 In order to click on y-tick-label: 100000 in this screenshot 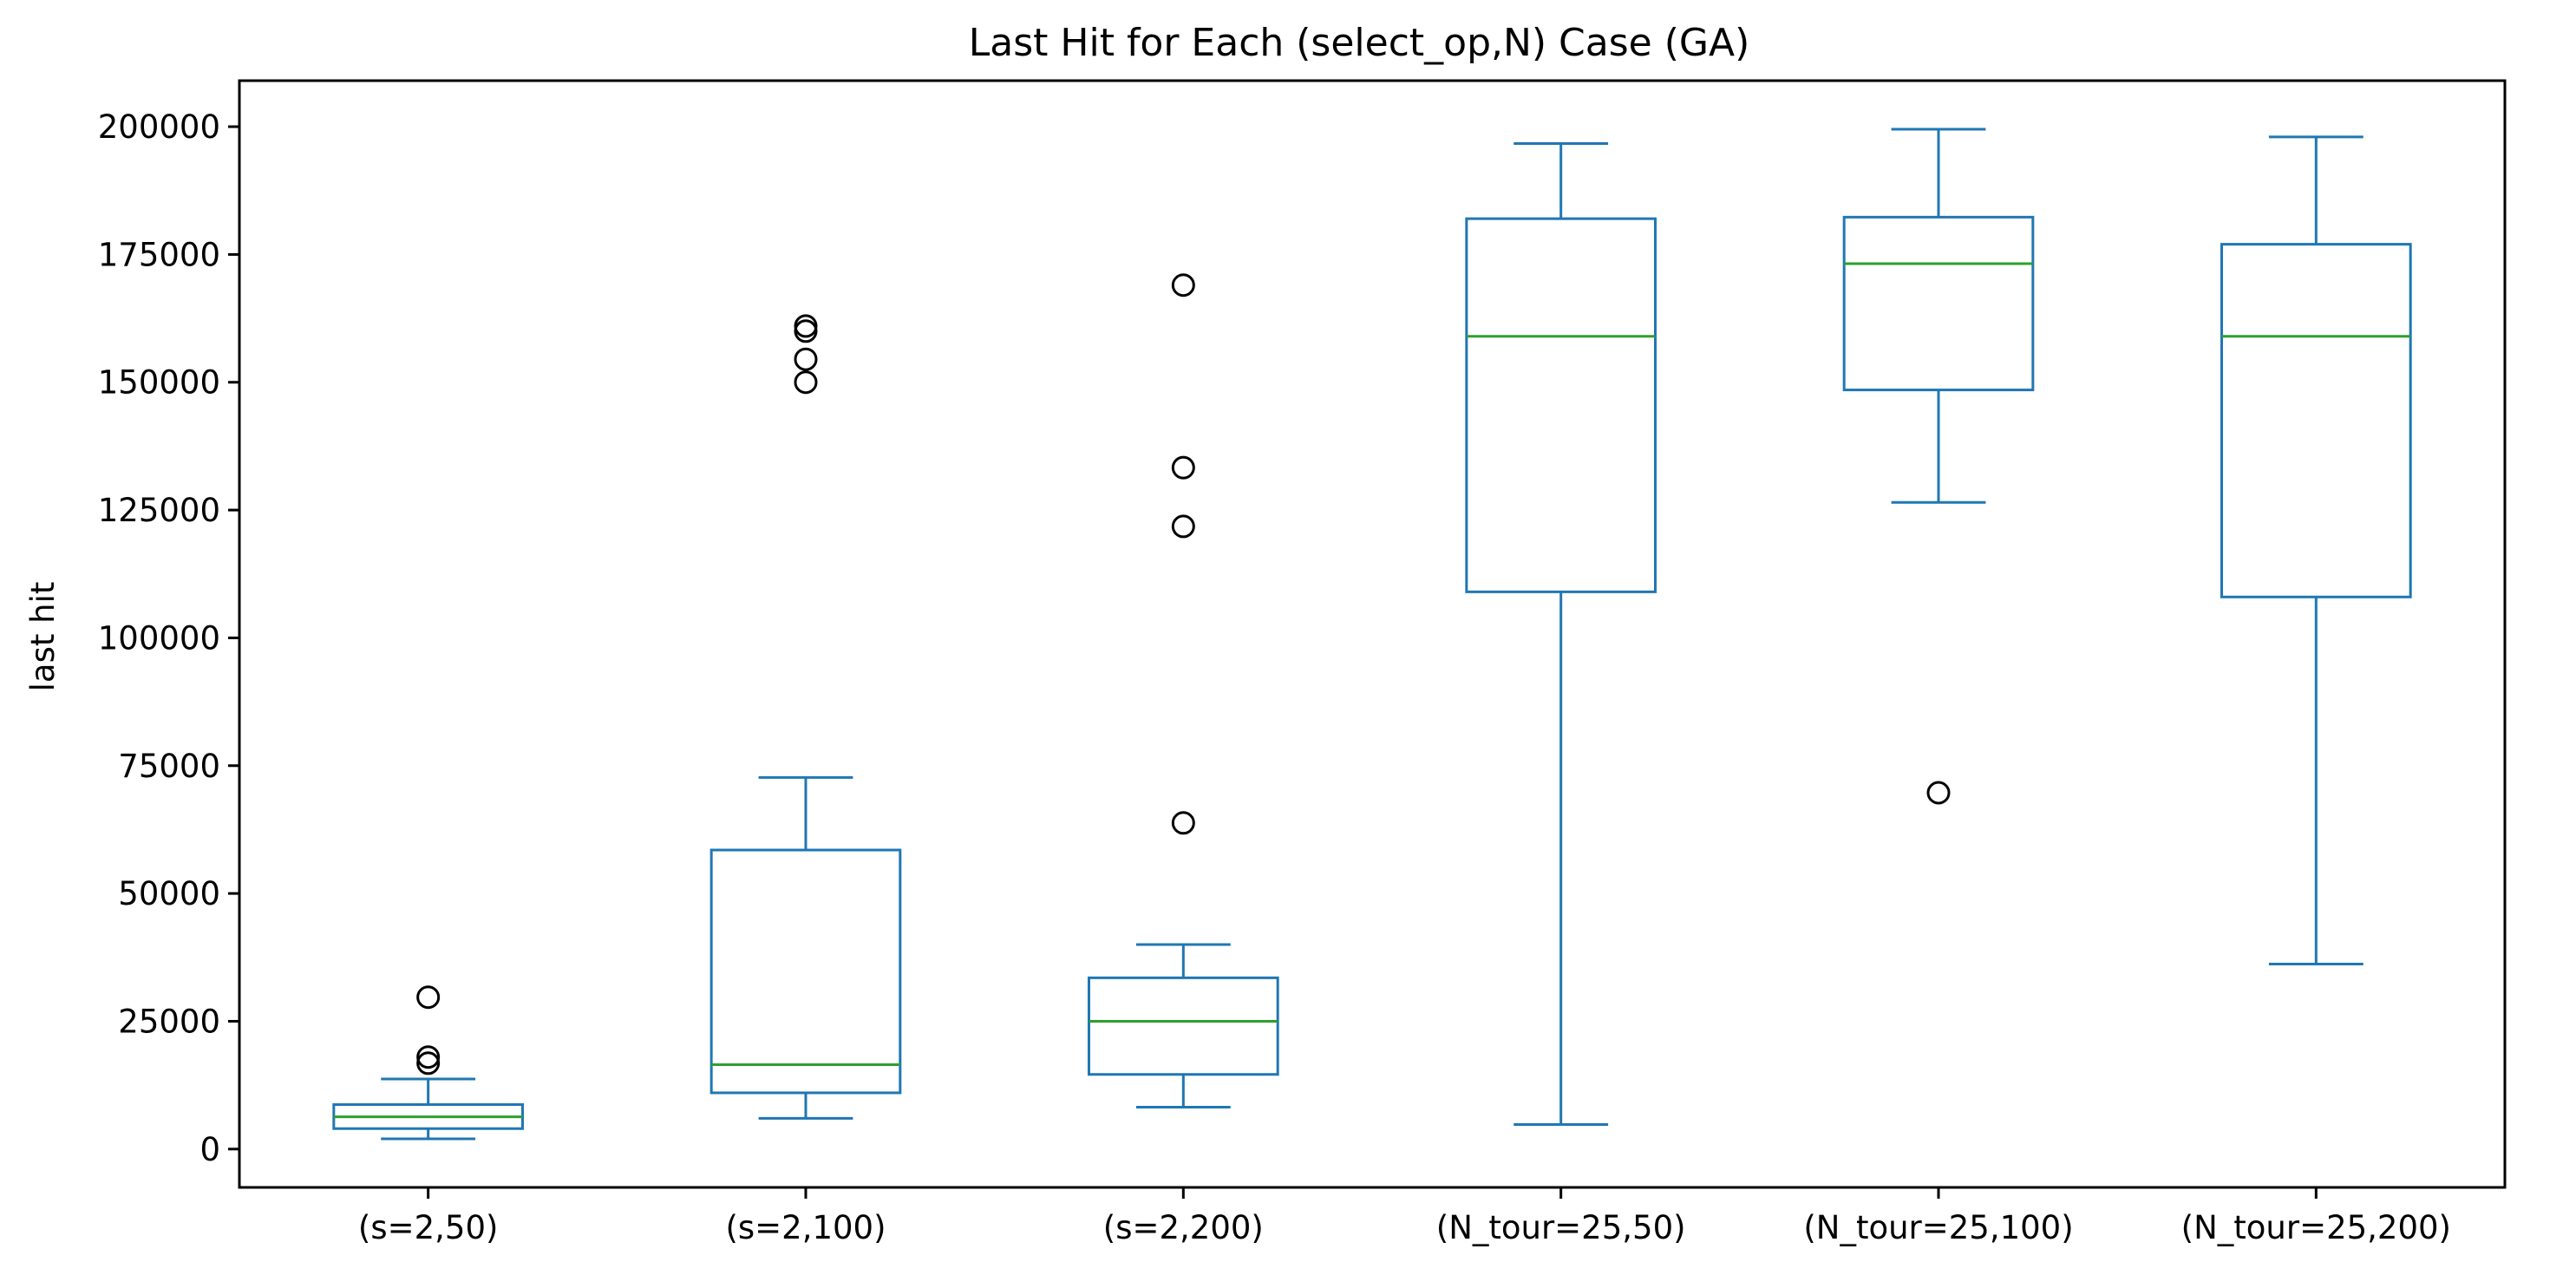, I will do `click(159, 638)`.